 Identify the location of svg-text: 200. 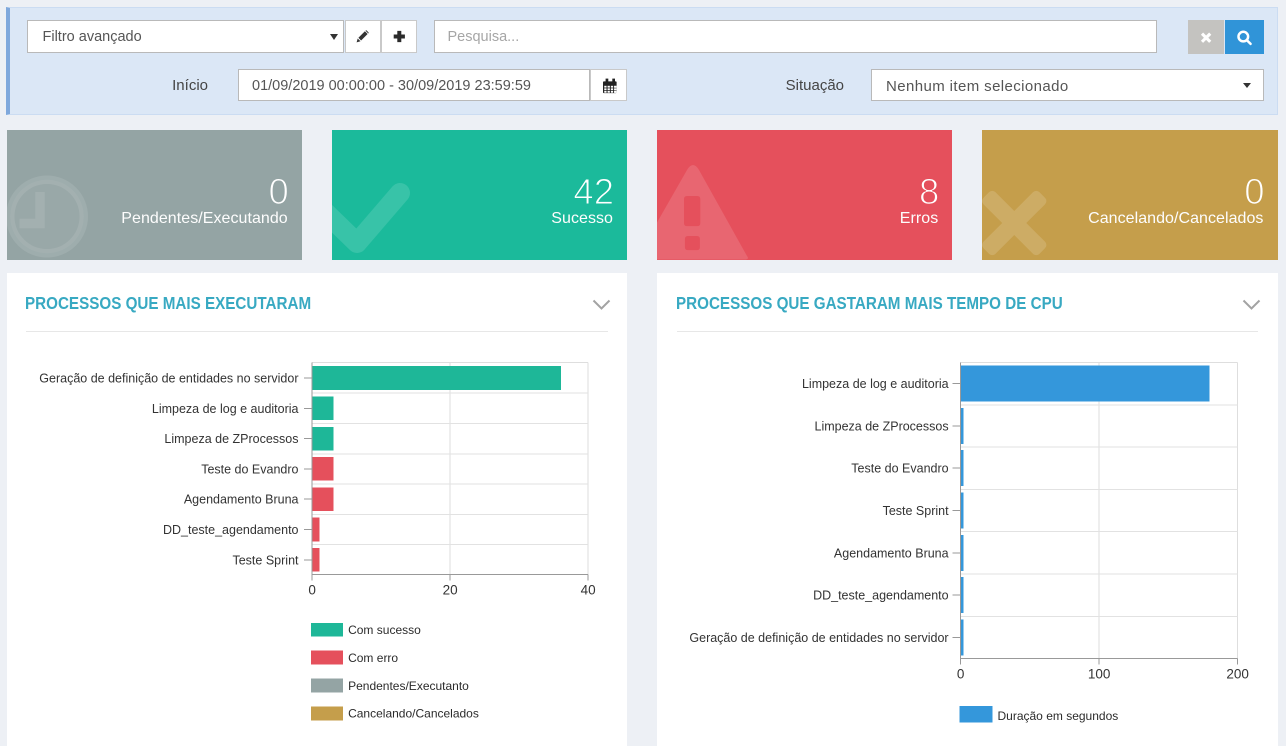
(1237, 673).